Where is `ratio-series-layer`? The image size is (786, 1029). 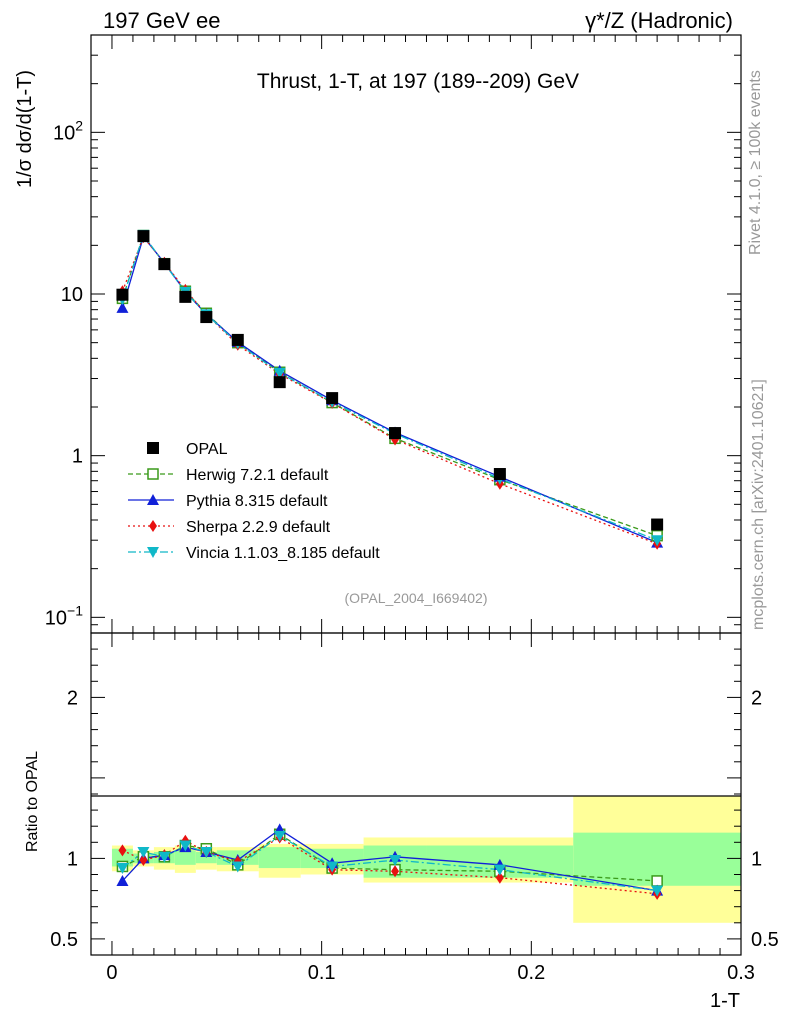
ratio-series-layer is located at coordinates (390, 861).